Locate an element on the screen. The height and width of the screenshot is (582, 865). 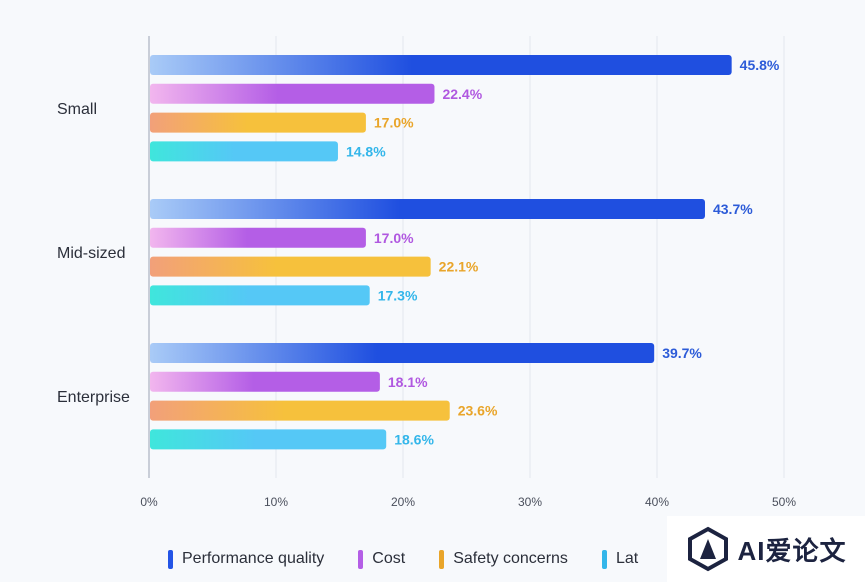
legend-item-safety-concerns: Safety concerns is located at coordinates (503, 559).